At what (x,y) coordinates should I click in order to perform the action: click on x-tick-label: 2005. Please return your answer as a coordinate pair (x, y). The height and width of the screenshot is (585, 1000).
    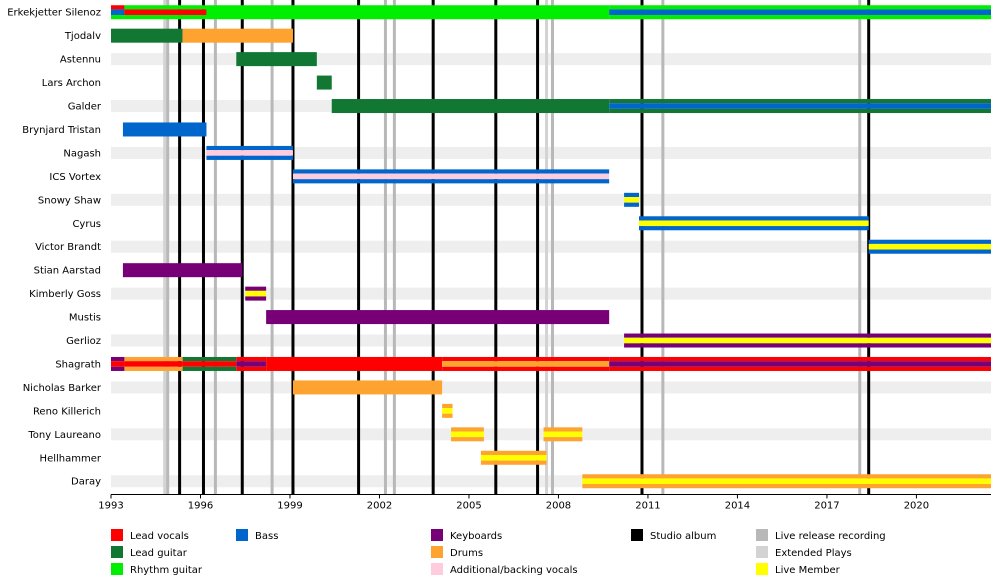
    Looking at the image, I should click on (468, 505).